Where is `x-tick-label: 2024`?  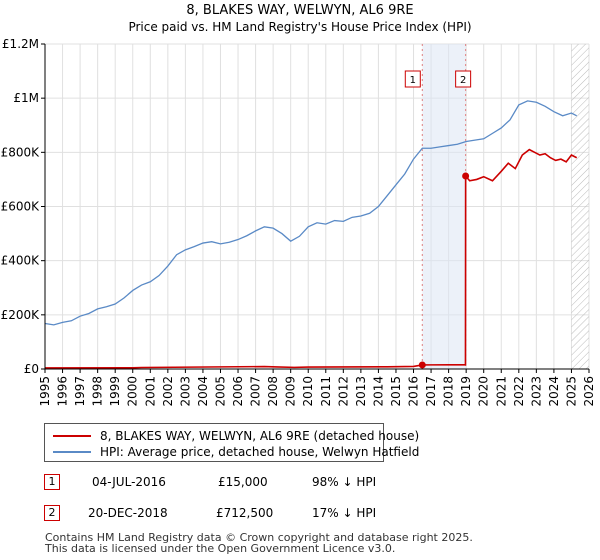
x-tick-label: 2024 is located at coordinates (554, 391).